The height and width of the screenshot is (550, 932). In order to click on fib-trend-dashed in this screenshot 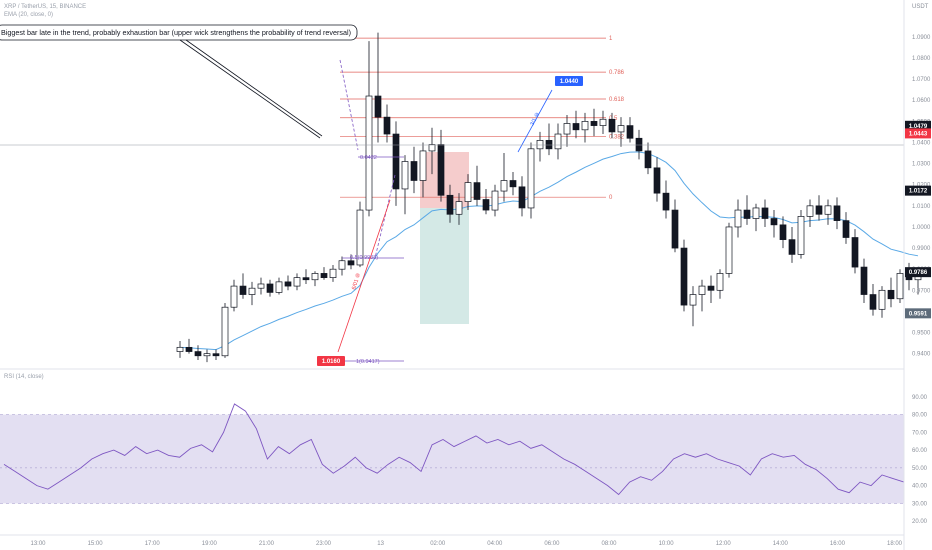, I will do `click(349, 105)`.